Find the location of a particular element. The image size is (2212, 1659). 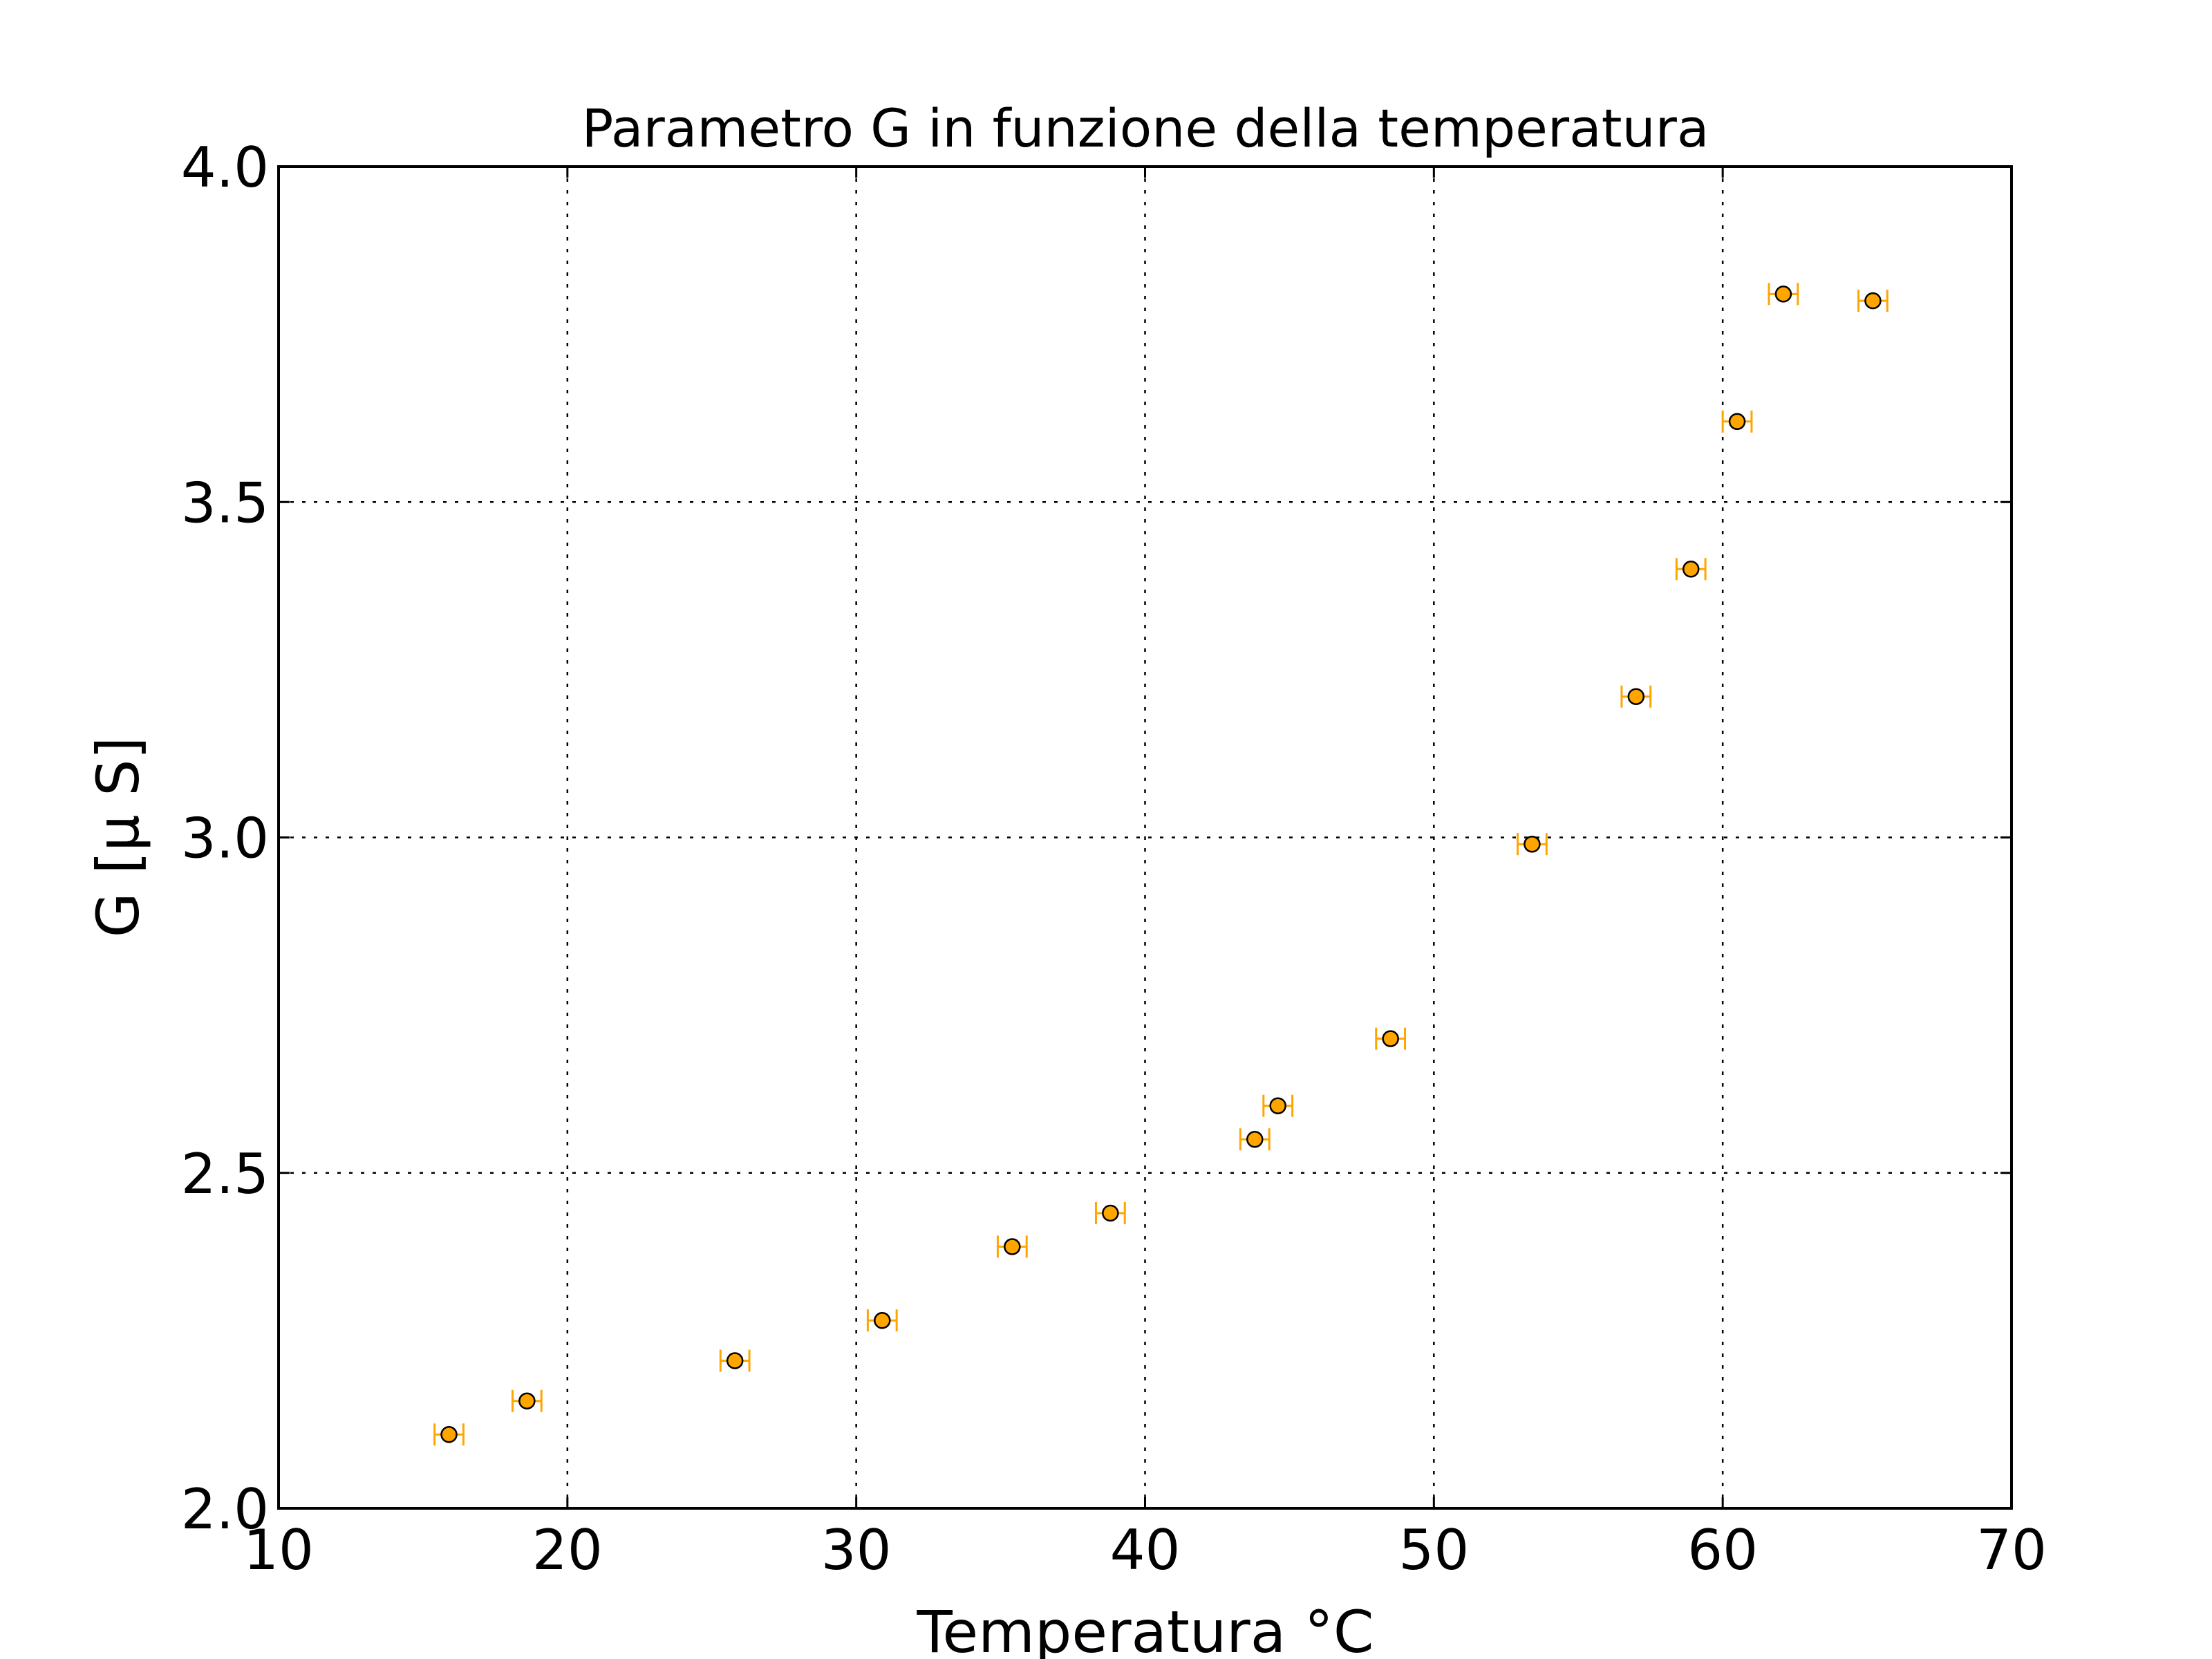

y-tick-label: 2.5 is located at coordinates (225, 1174).